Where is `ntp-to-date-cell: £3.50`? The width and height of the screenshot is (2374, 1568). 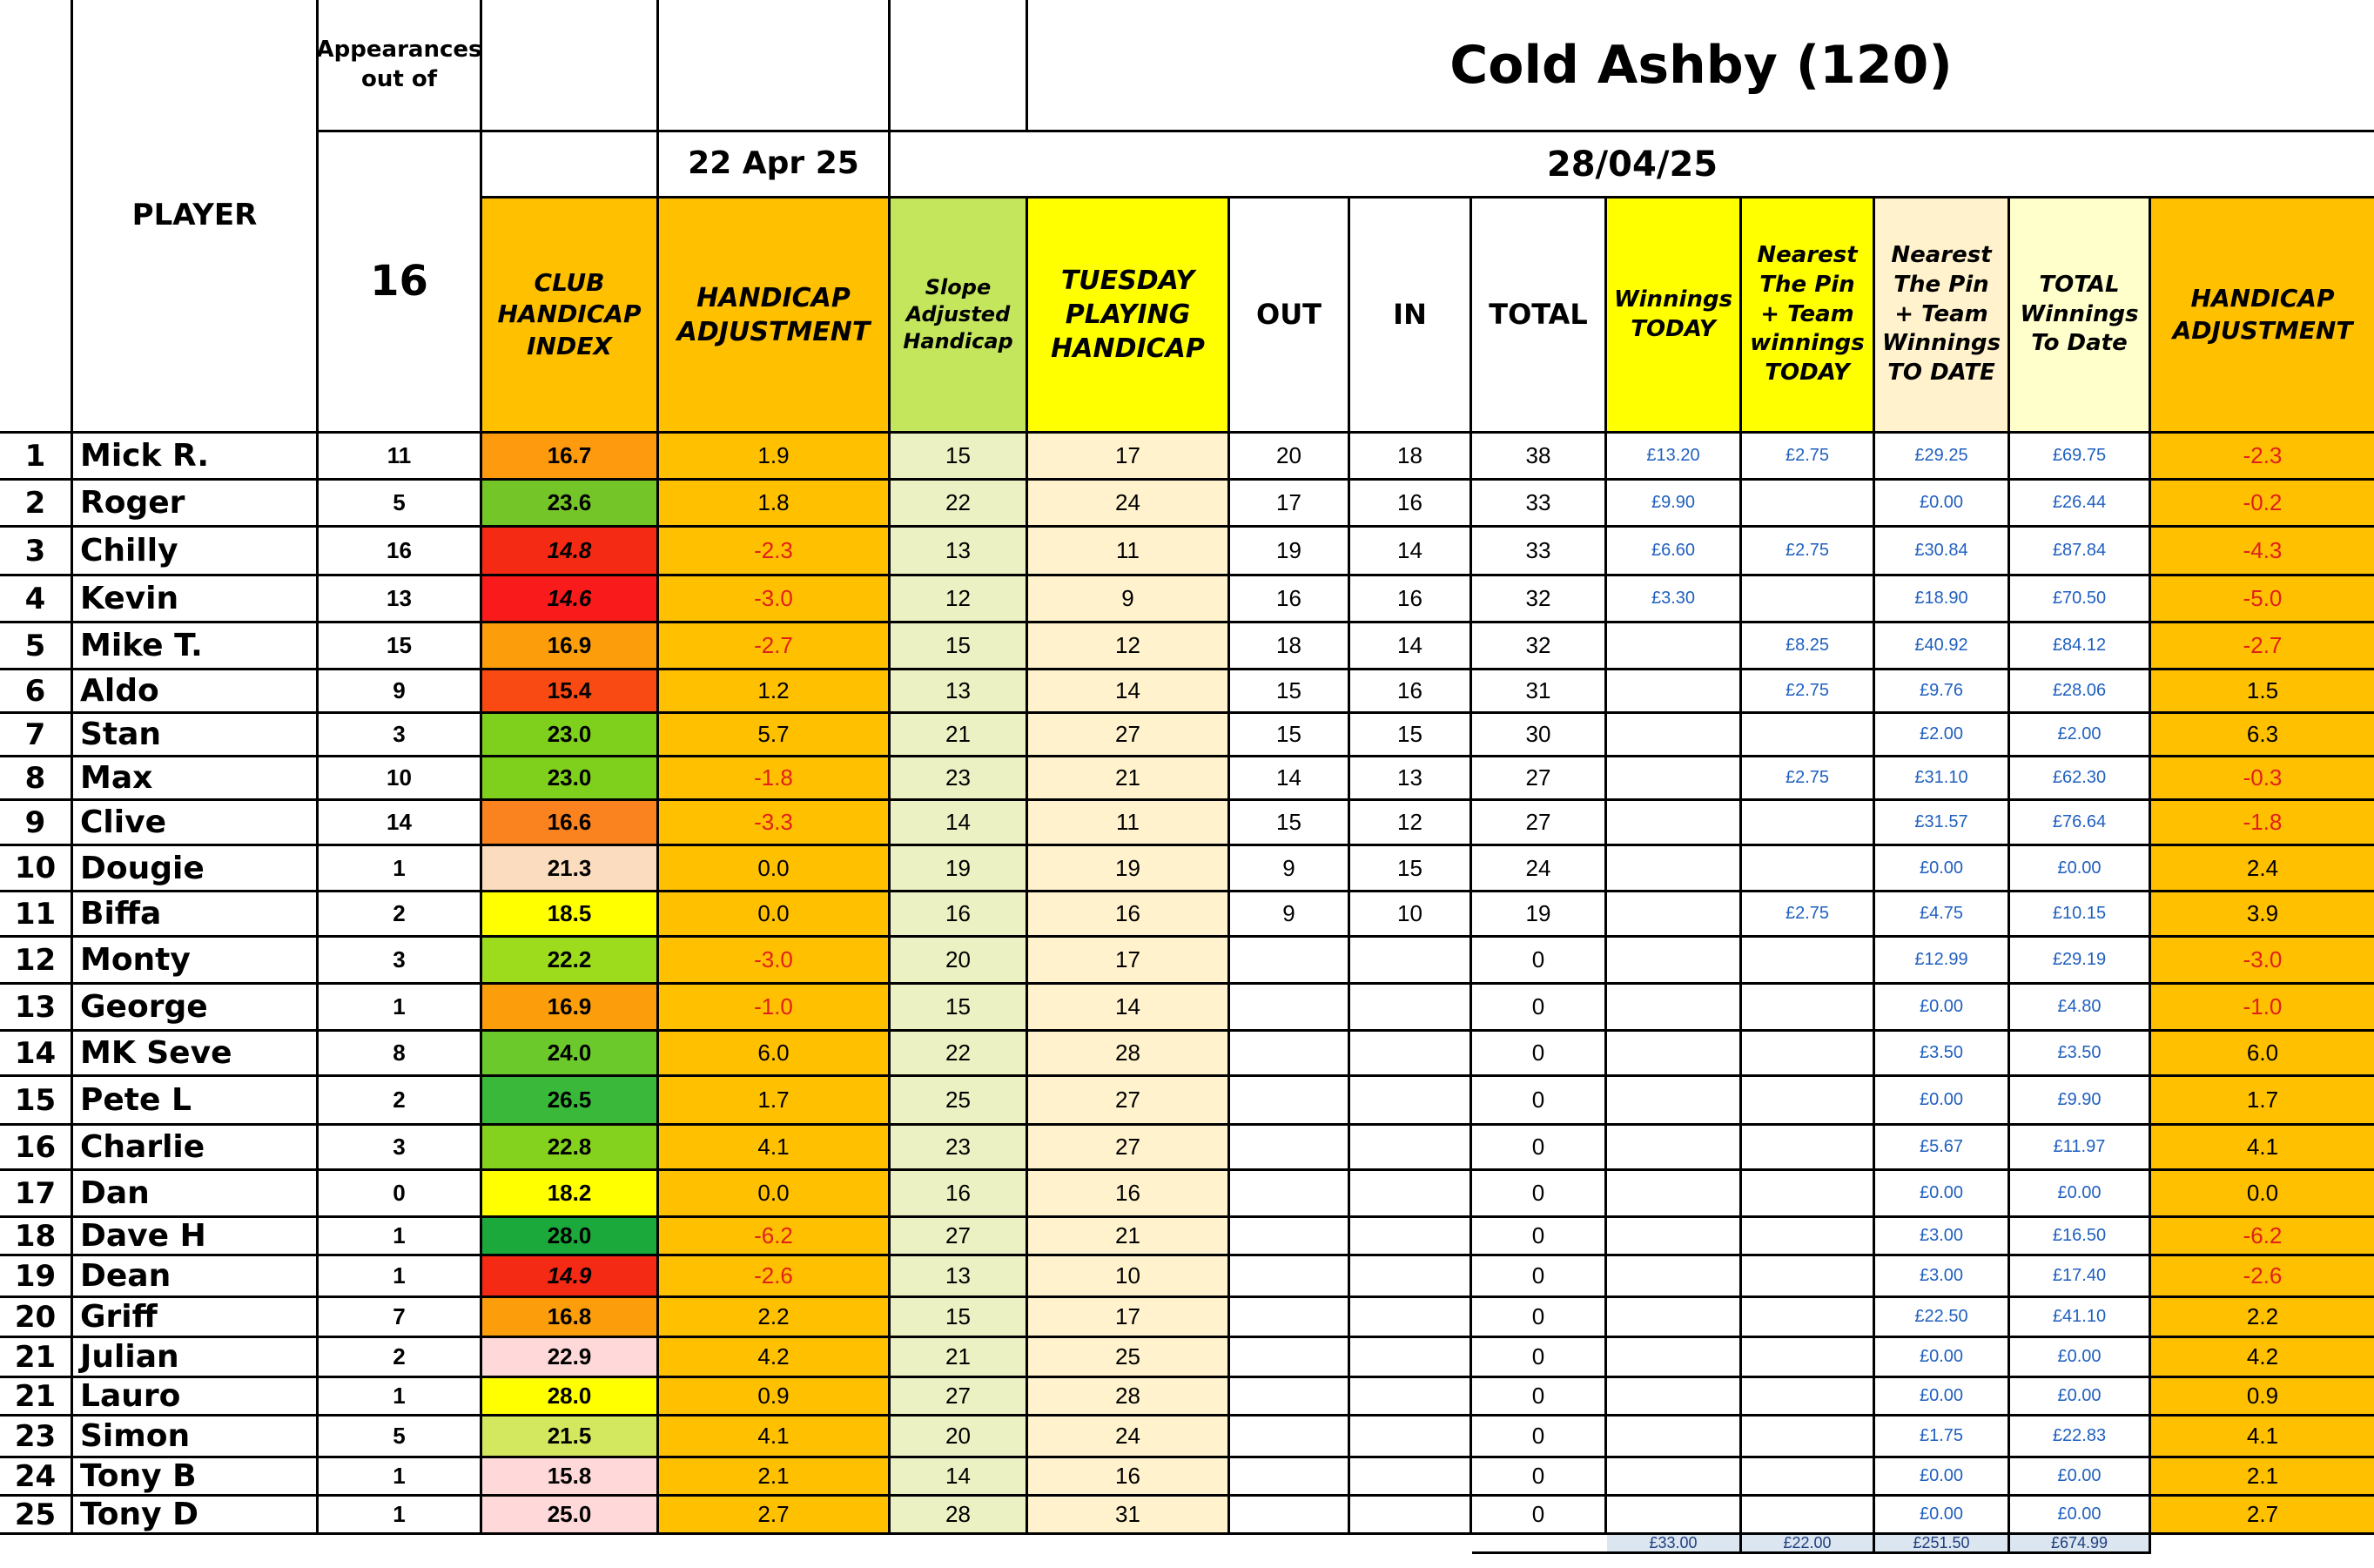 ntp-to-date-cell: £3.50 is located at coordinates (1942, 1054).